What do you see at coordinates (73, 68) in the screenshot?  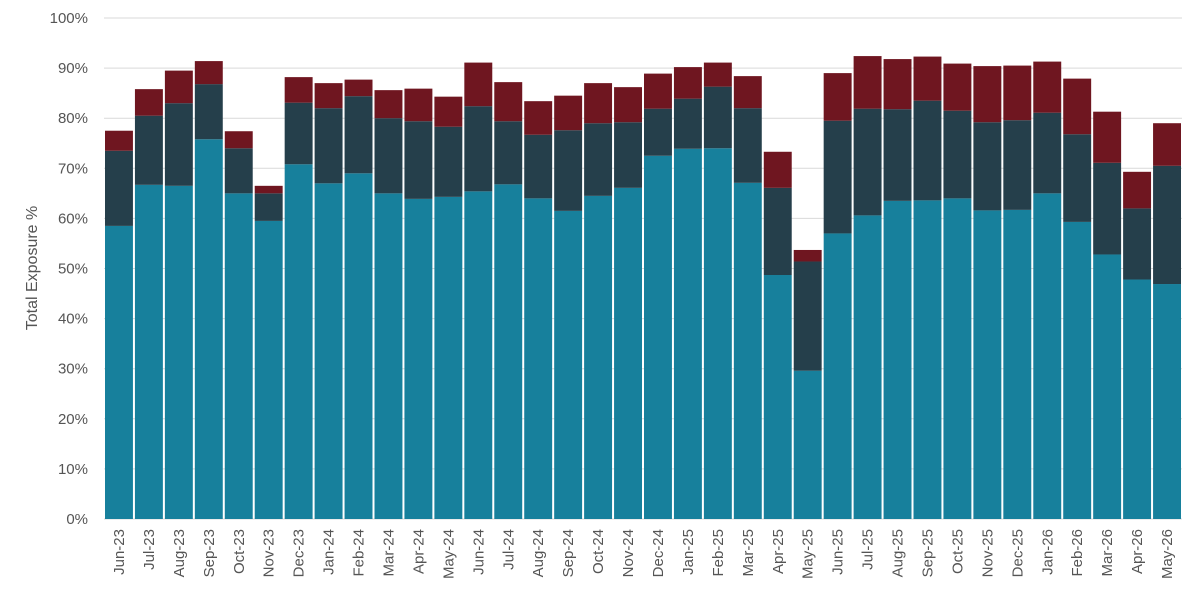 I see `y-tick-label: 90%` at bounding box center [73, 68].